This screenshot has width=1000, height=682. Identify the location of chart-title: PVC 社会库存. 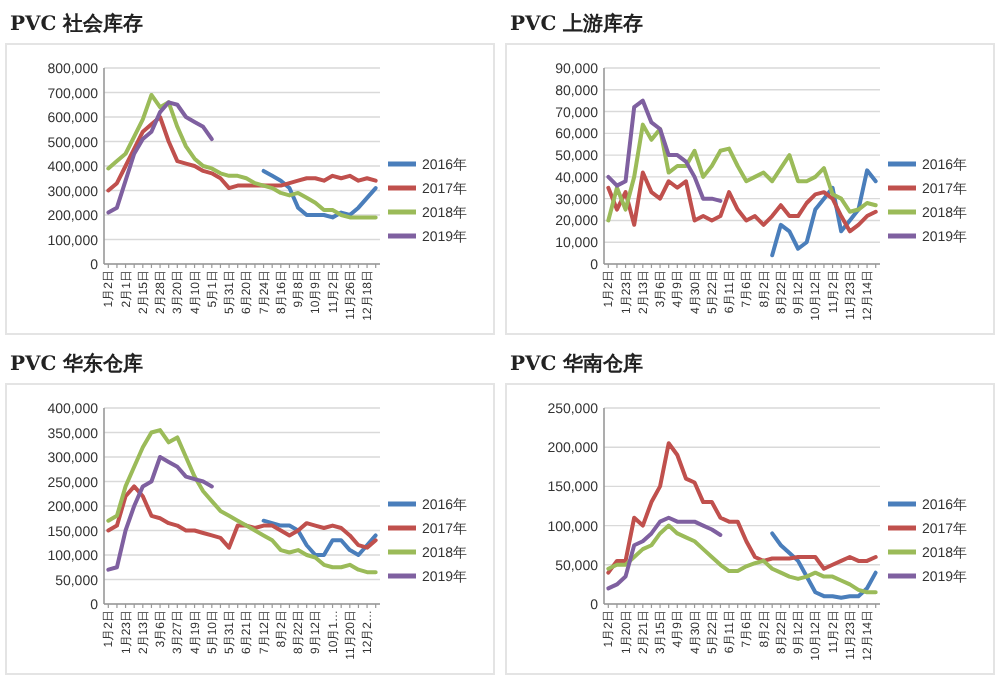
(77, 24).